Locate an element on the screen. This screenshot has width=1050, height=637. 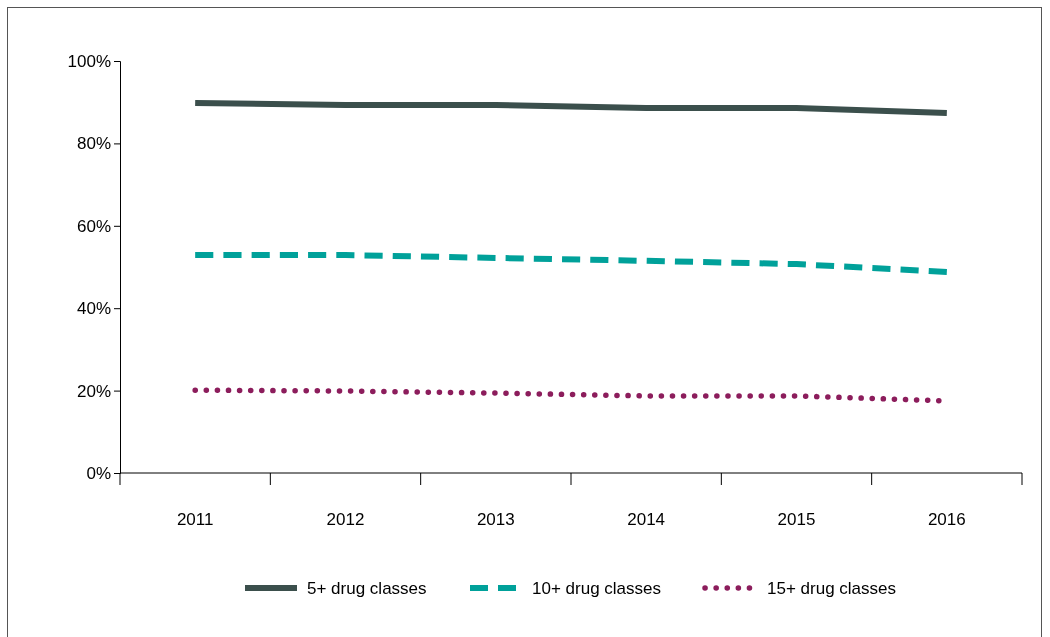
x-tick-label: 2014 is located at coordinates (646, 519).